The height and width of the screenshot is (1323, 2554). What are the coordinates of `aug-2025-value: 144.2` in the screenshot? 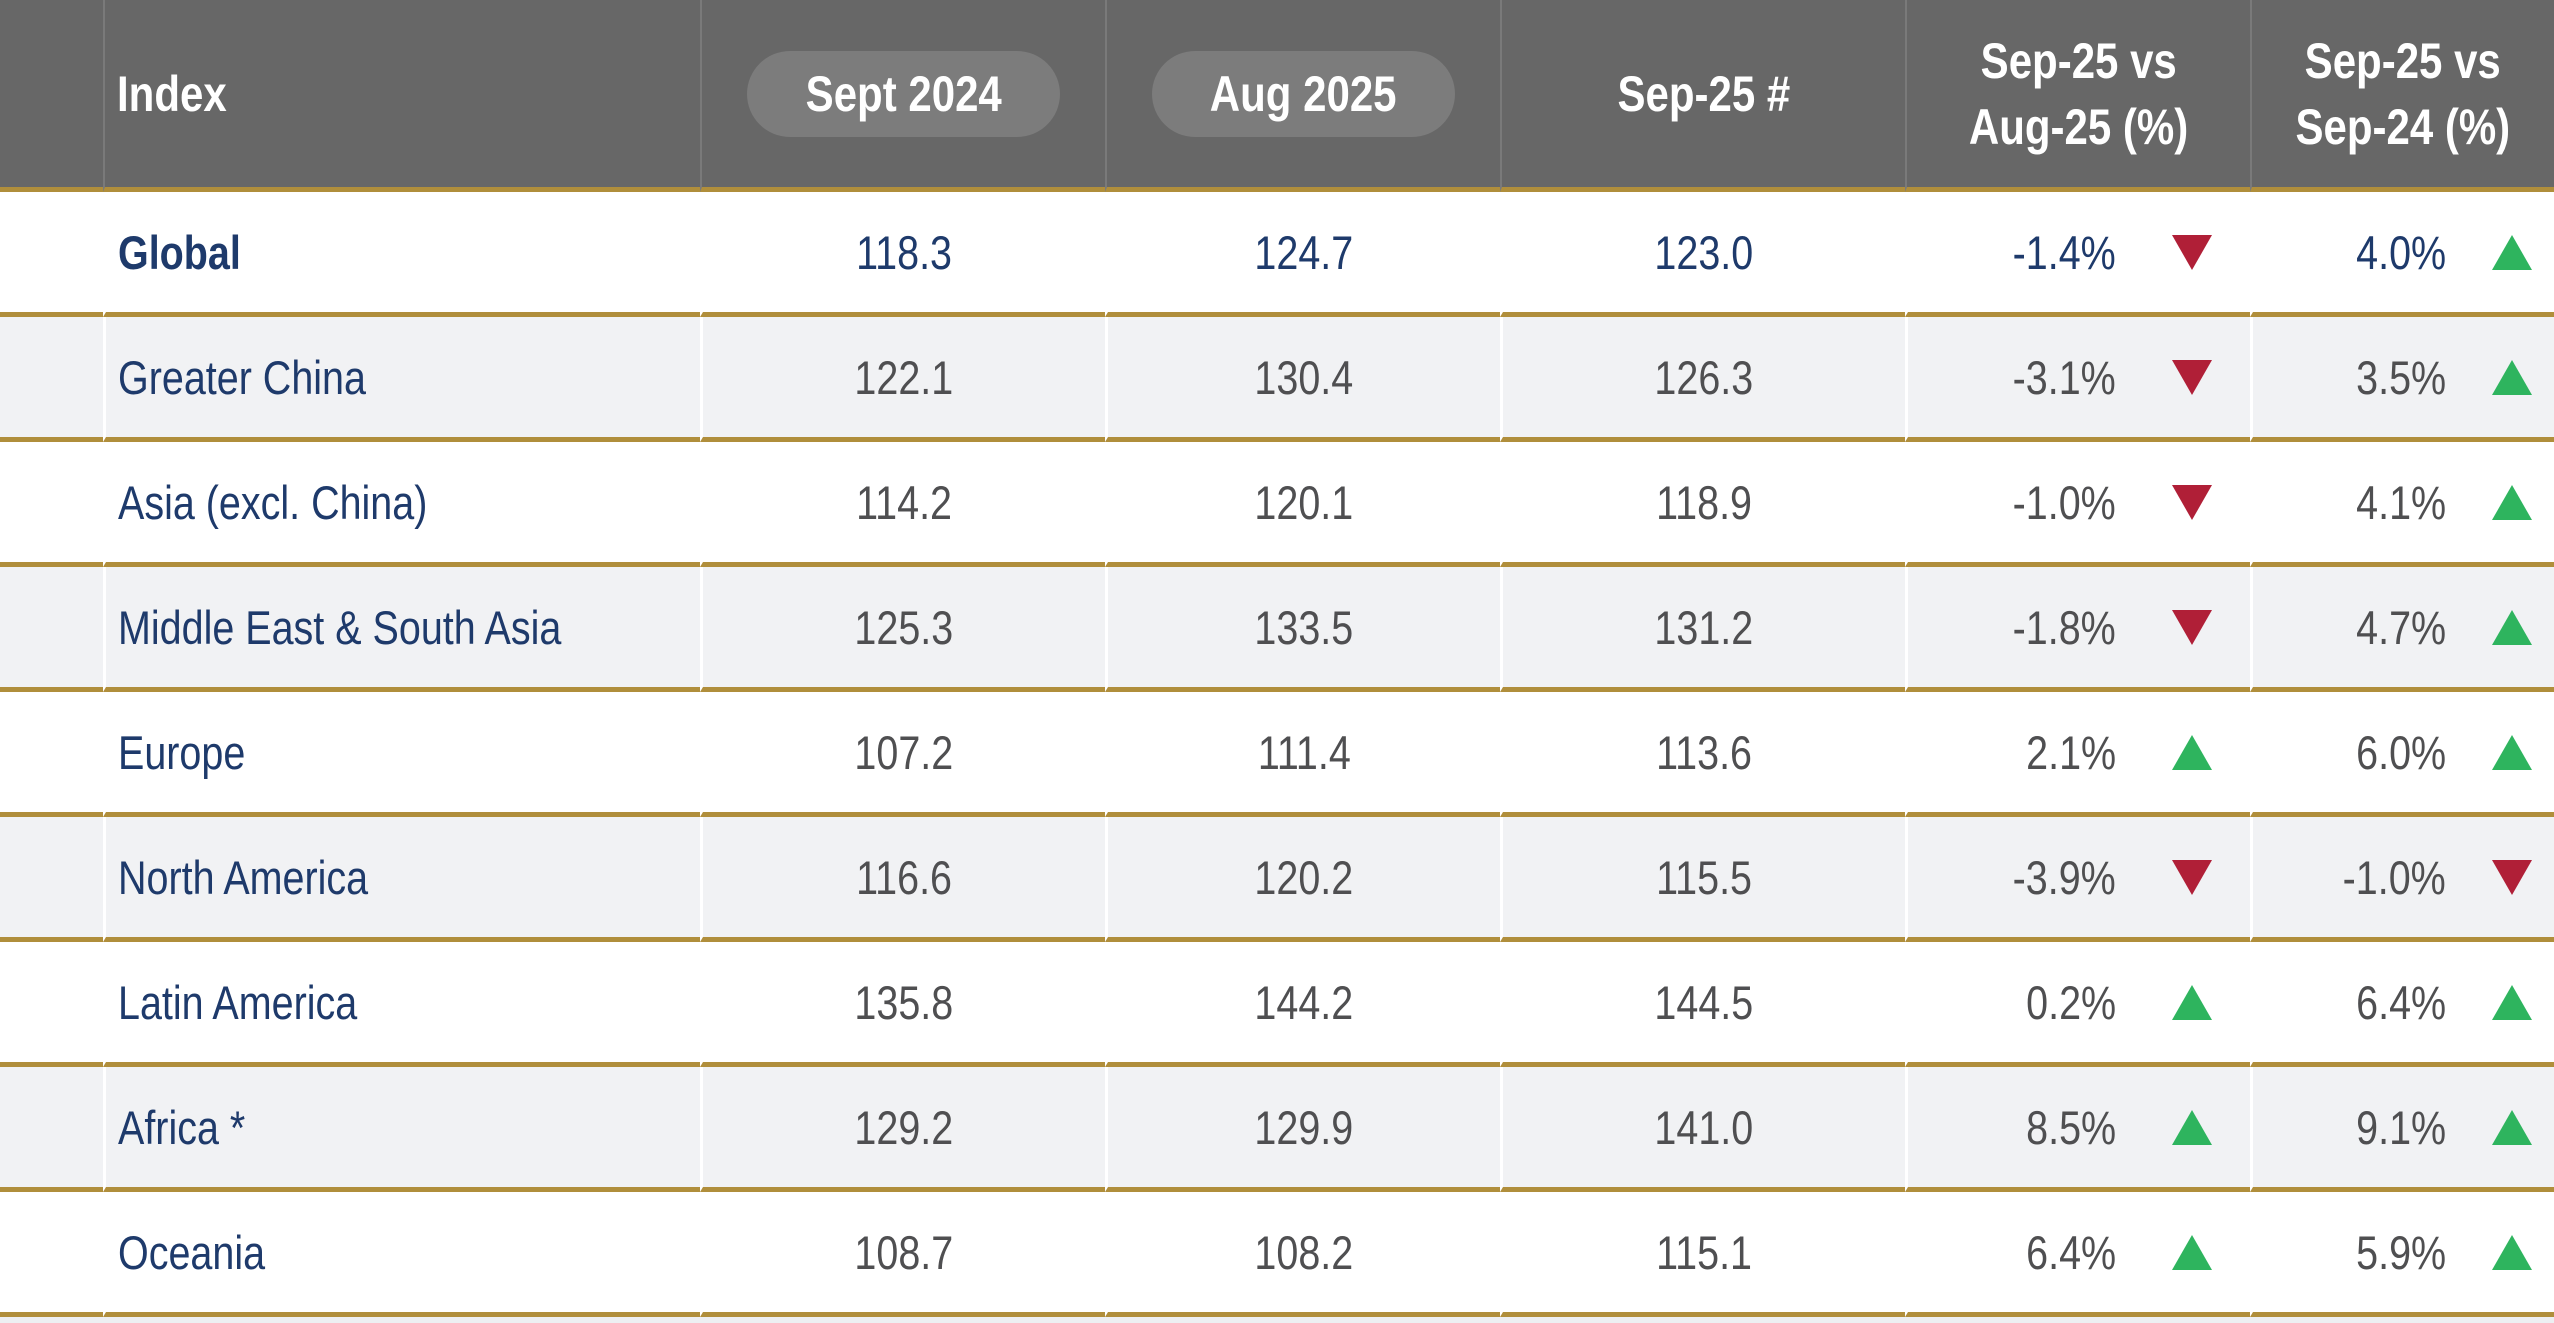 It's located at (1304, 1002).